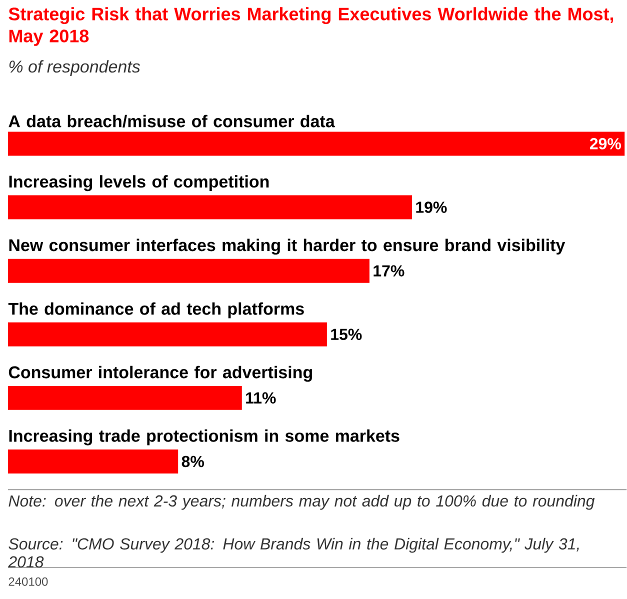 This screenshot has width=627, height=599. Describe the element at coordinates (171, 121) in the screenshot. I see `y-tick-label: A data breach/misuse of consumer data` at that location.